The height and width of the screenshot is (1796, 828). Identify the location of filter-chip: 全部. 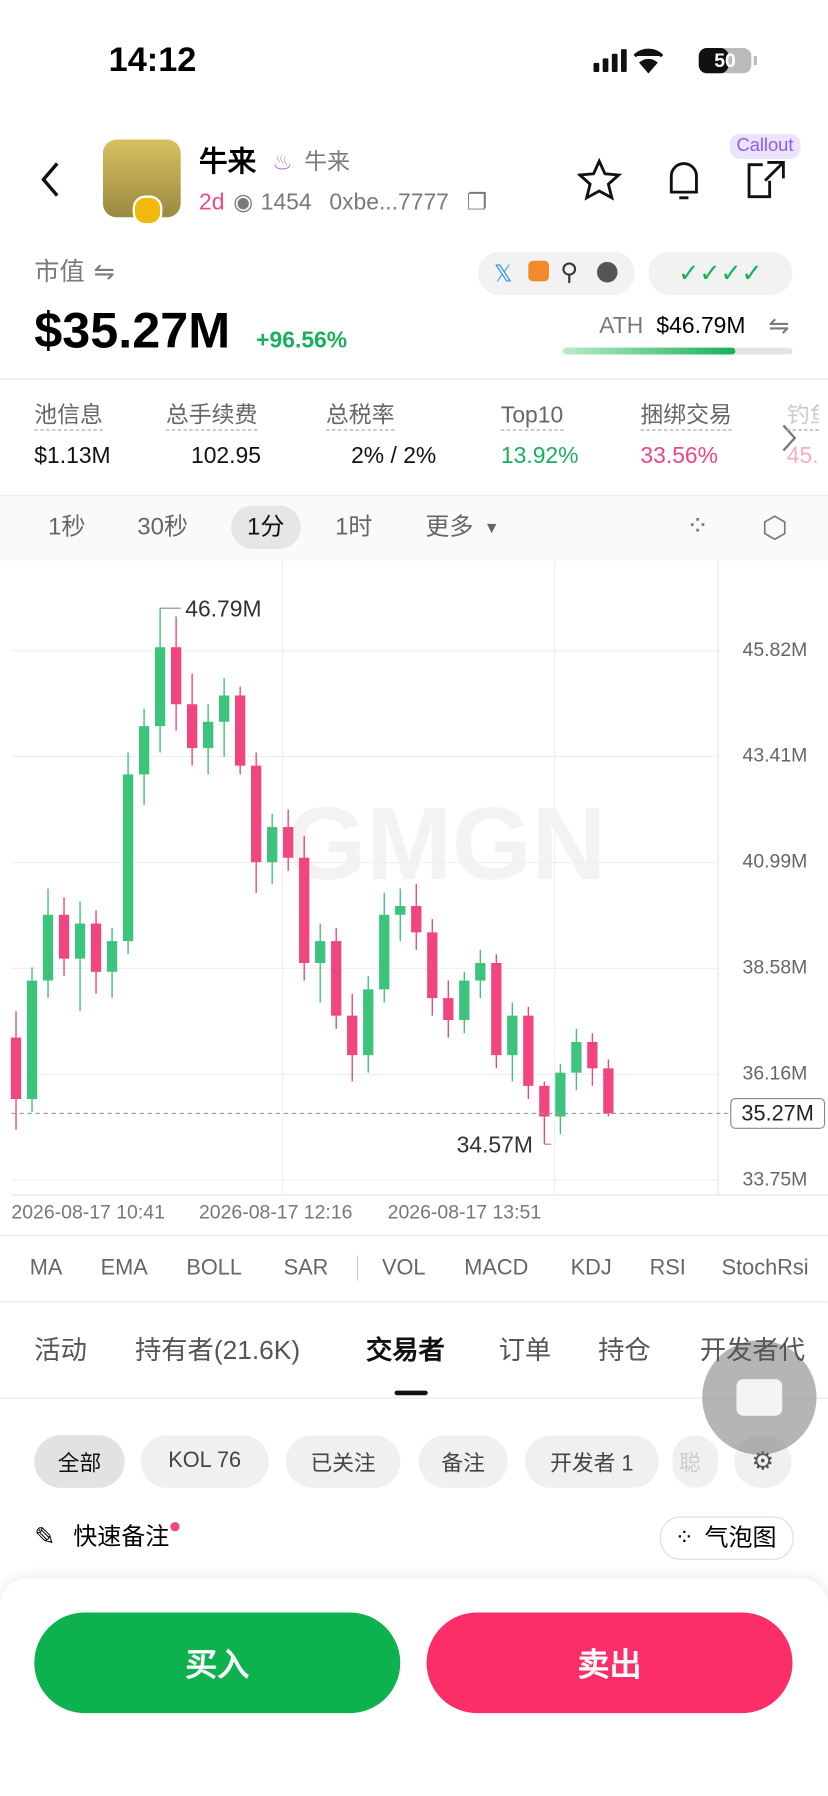
(79, 1461).